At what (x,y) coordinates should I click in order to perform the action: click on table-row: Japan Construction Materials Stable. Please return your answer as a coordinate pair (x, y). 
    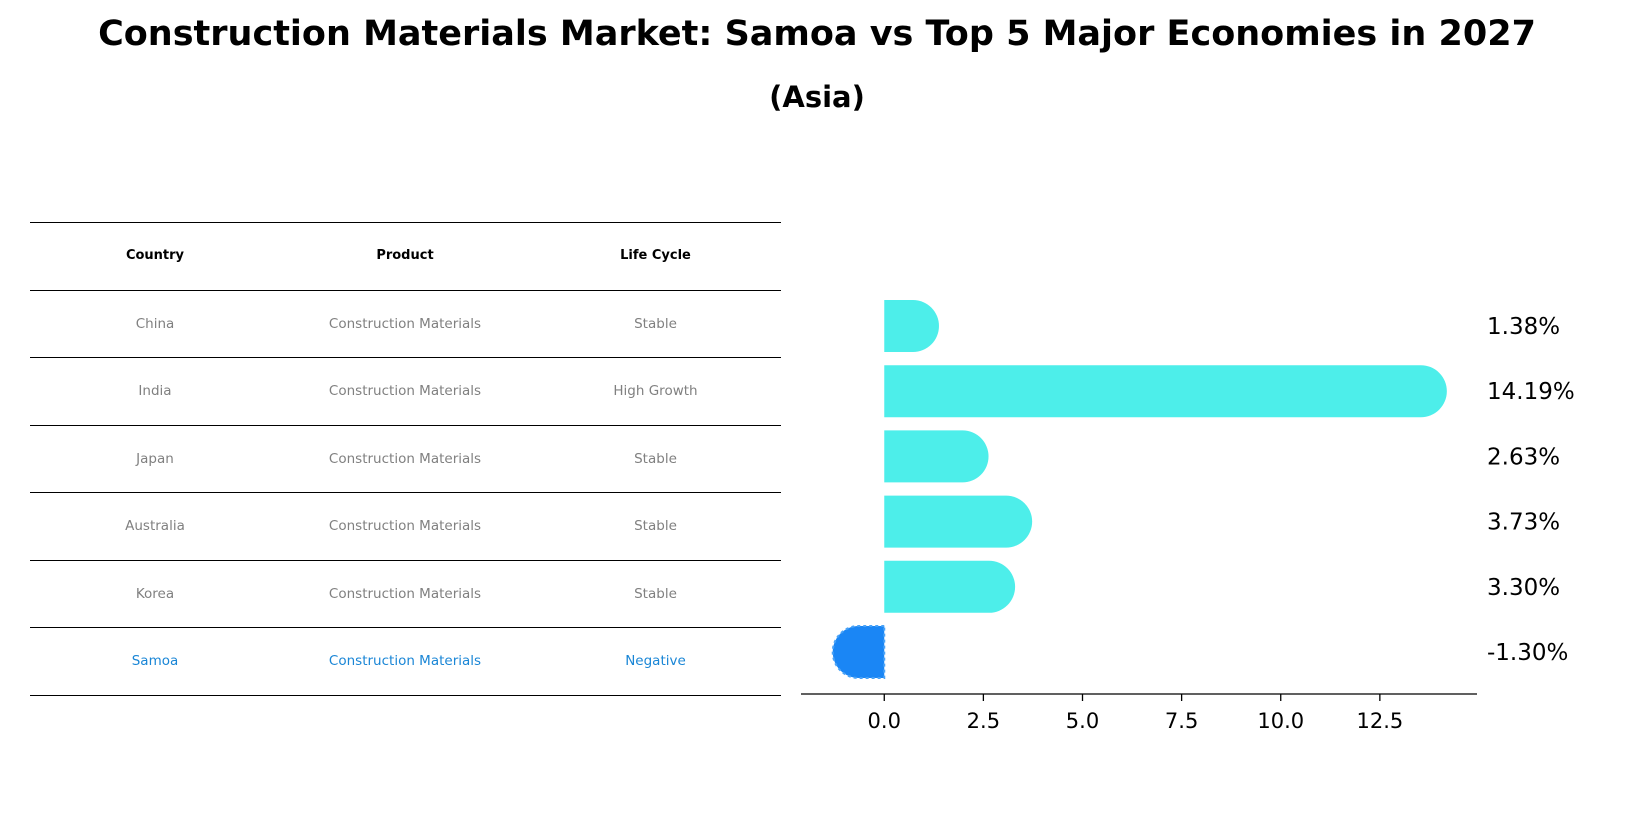
    Looking at the image, I should click on (405, 458).